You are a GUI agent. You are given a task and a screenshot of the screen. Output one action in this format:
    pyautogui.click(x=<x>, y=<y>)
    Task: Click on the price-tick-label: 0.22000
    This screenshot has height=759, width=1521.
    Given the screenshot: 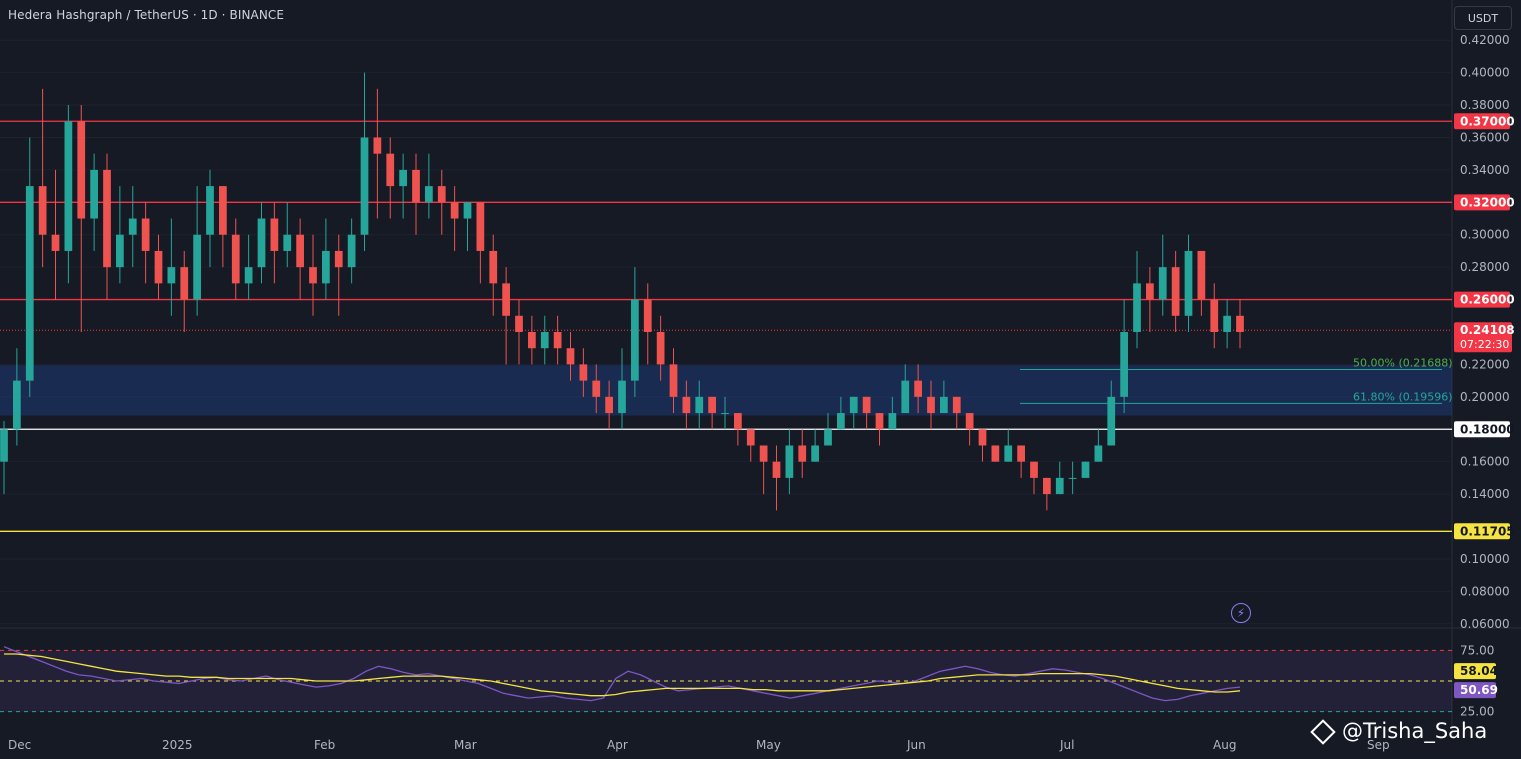 What is the action you would take?
    pyautogui.click(x=1485, y=364)
    